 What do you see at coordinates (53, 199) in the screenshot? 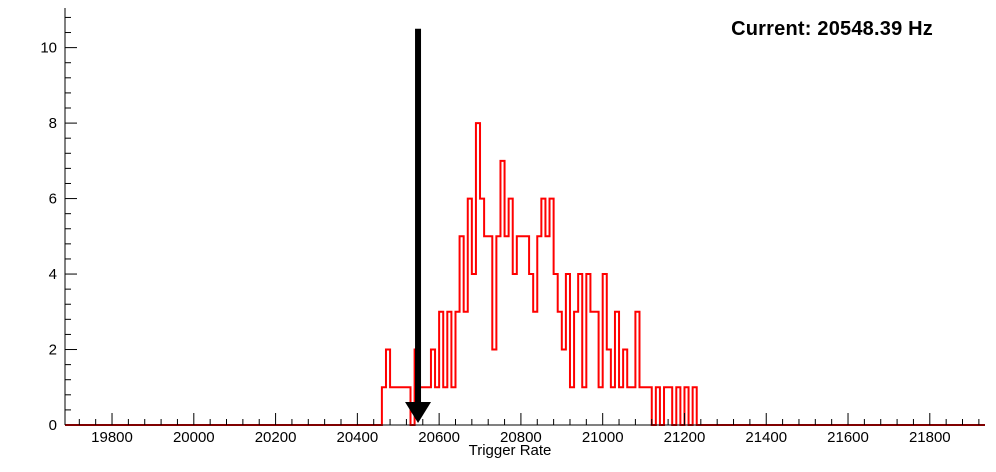
I see `y-tick-label: 6` at bounding box center [53, 199].